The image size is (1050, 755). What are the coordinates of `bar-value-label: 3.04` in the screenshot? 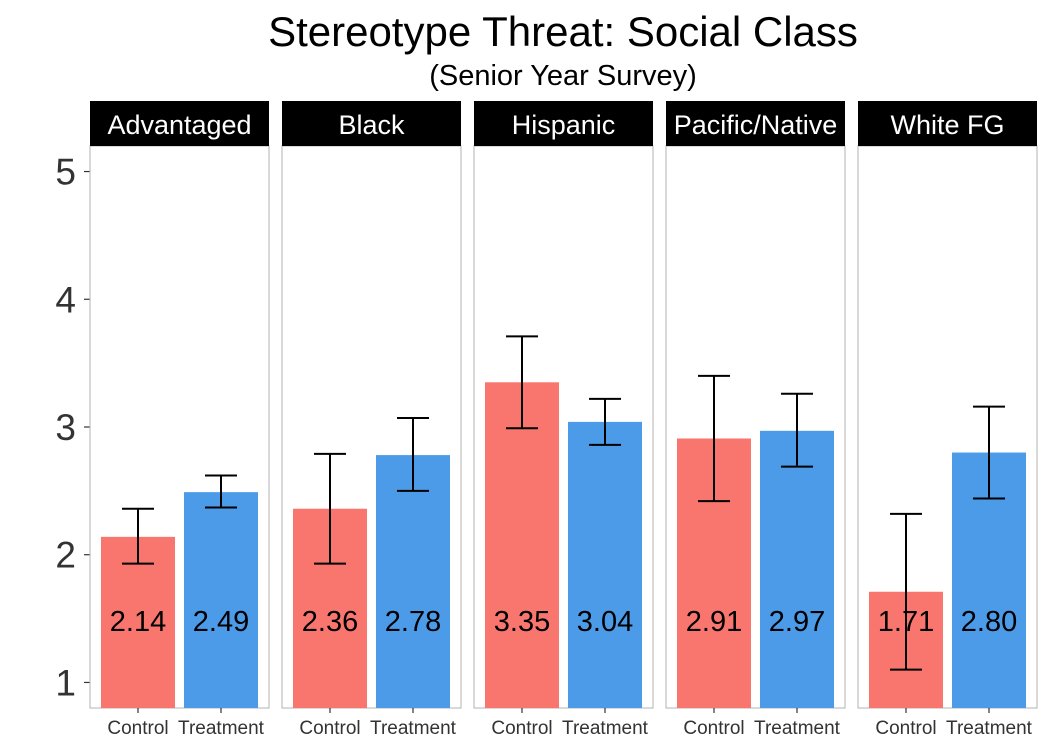 It's located at (605, 622).